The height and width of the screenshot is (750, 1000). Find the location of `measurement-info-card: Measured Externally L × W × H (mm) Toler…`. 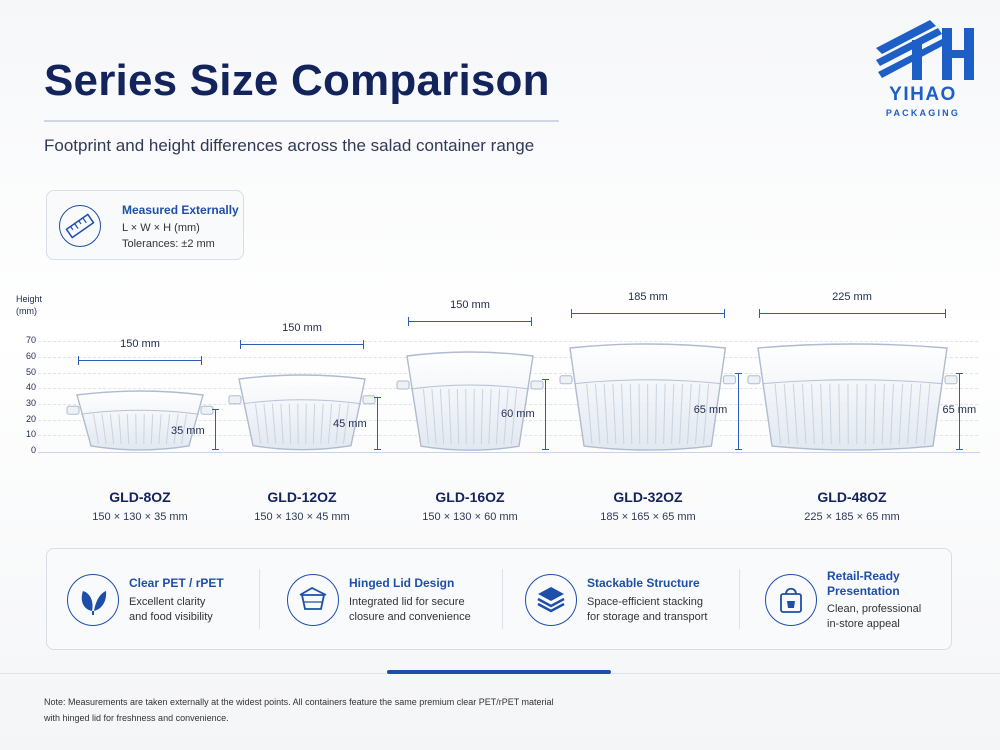

measurement-info-card: Measured Externally L × W × H (mm) Toler… is located at coordinates (145, 225).